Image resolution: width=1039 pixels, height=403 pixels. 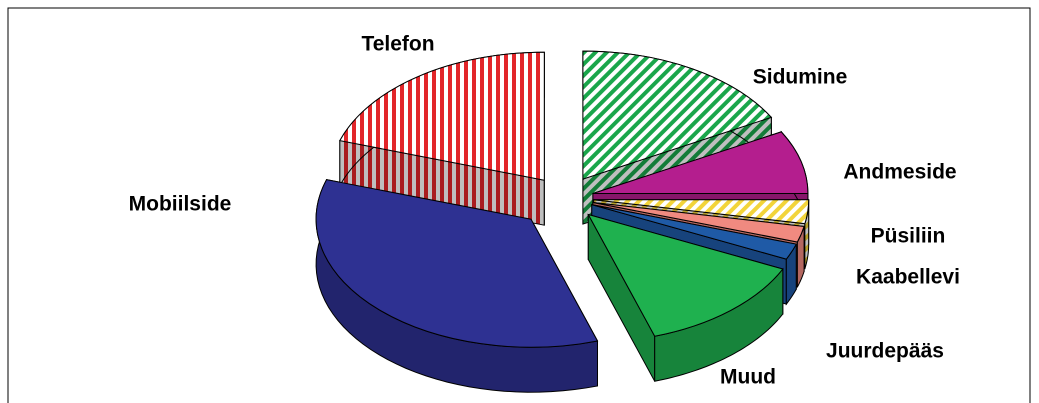 What do you see at coordinates (899, 172) in the screenshot?
I see `slice-label: Andmeside` at bounding box center [899, 172].